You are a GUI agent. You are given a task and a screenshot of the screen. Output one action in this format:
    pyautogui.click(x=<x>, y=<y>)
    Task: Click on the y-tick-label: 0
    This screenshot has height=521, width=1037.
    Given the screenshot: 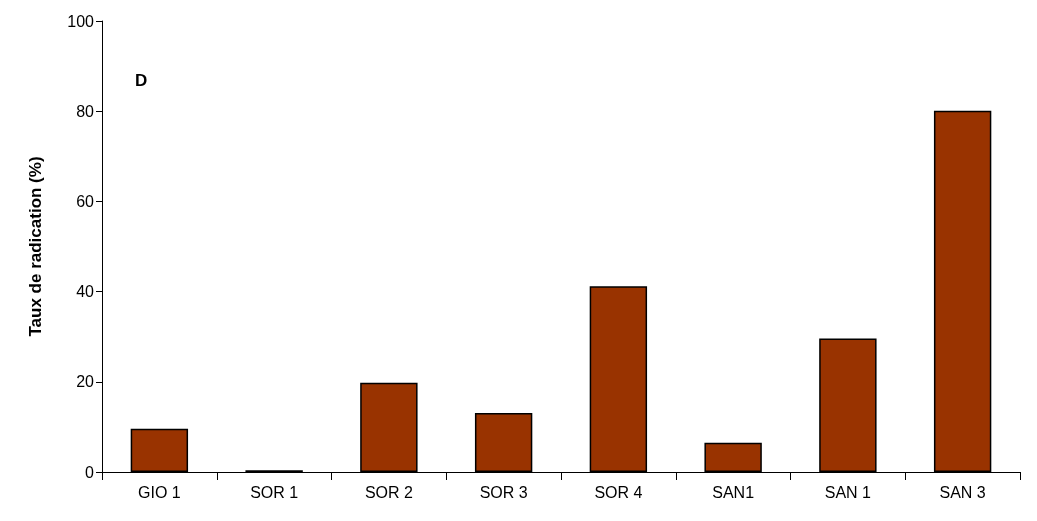 What is the action you would take?
    pyautogui.click(x=90, y=472)
    